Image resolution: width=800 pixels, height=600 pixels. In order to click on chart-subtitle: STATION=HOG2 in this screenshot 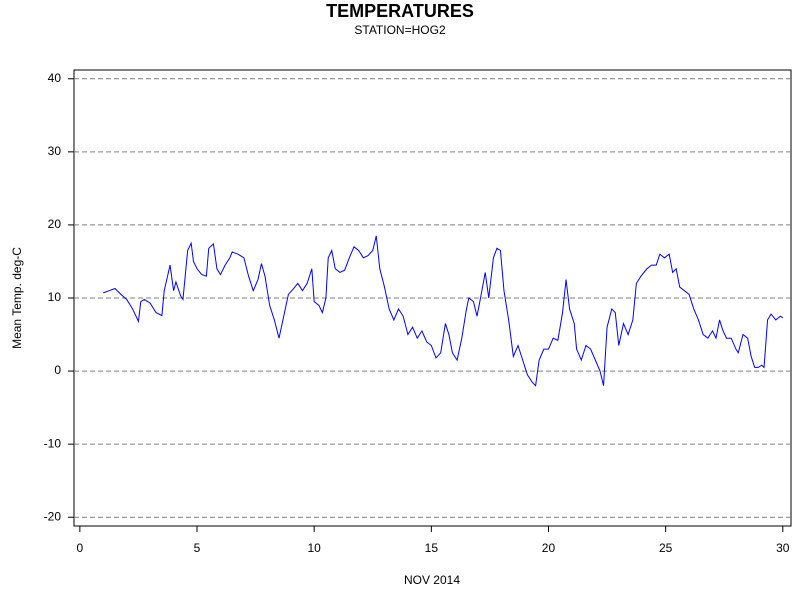, I will do `click(400, 30)`.